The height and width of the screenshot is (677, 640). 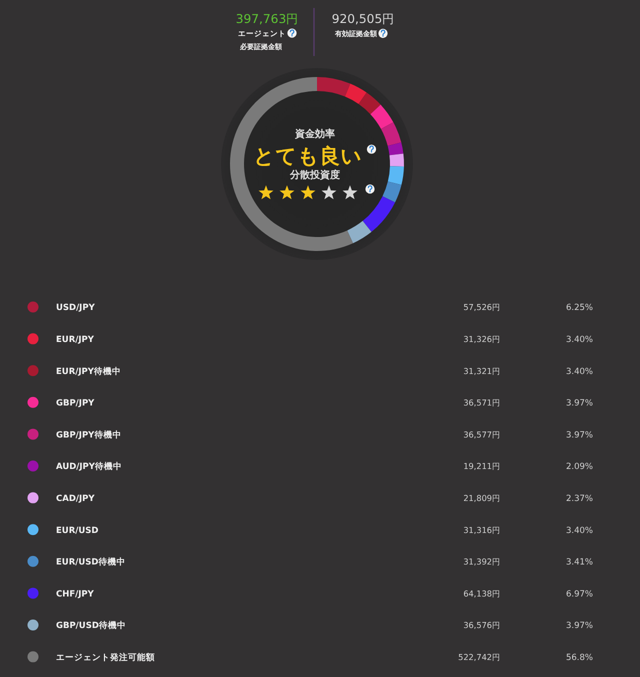 What do you see at coordinates (314, 134) in the screenshot?
I see `text: 資金効率` at bounding box center [314, 134].